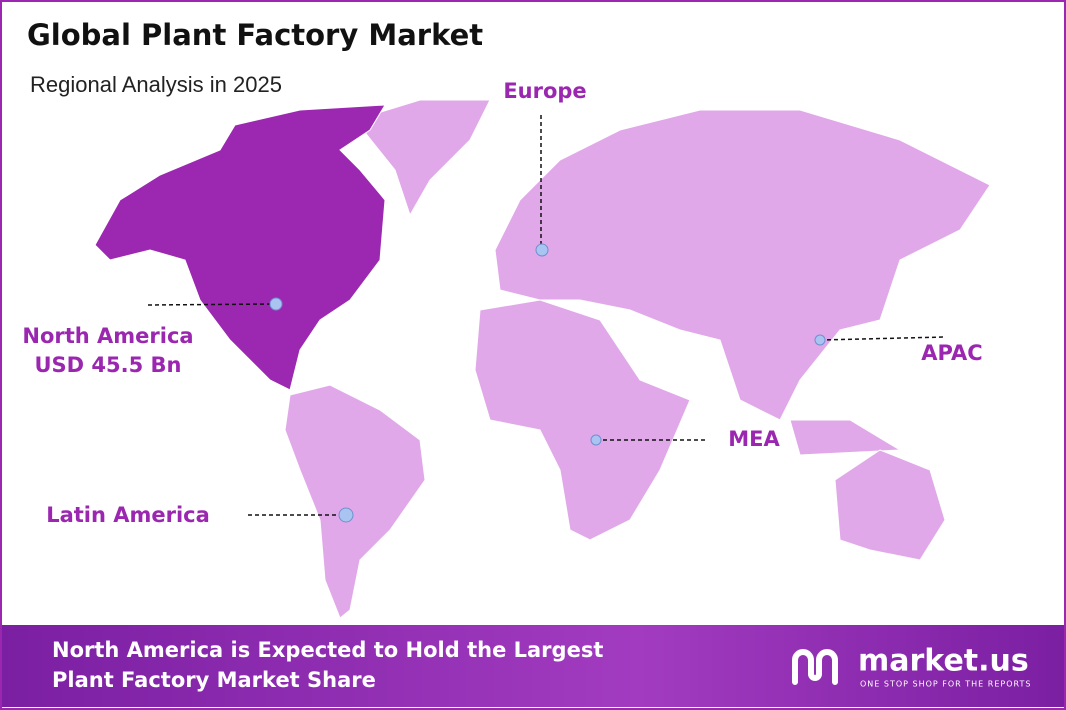 Image resolution: width=1066 pixels, height=710 pixels. I want to click on logo: market.us ONE STOP SHOP FOR THE REPORTS, so click(911, 666).